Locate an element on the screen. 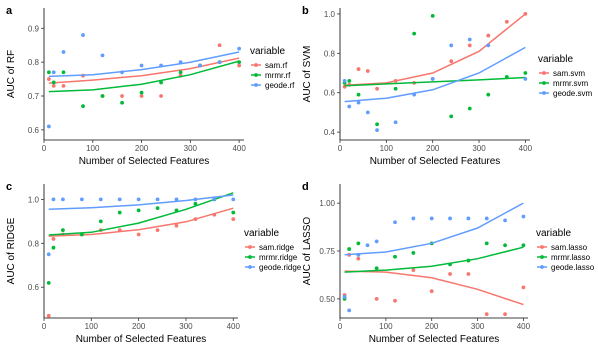 The height and width of the screenshot is (352, 598). x-tick-label: 200 is located at coordinates (433, 148).